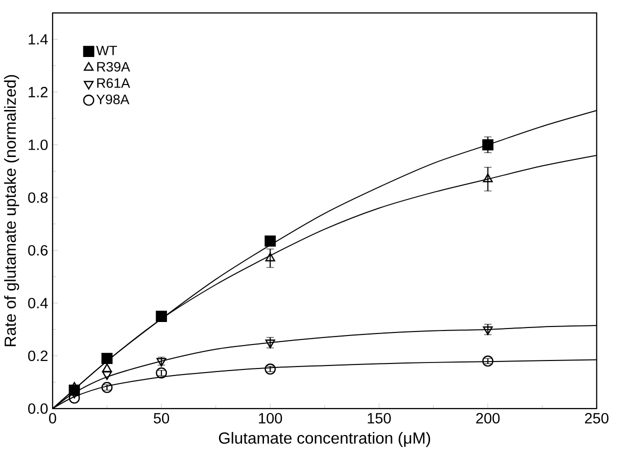  I want to click on y-tick-label: 1.2, so click(38, 92).